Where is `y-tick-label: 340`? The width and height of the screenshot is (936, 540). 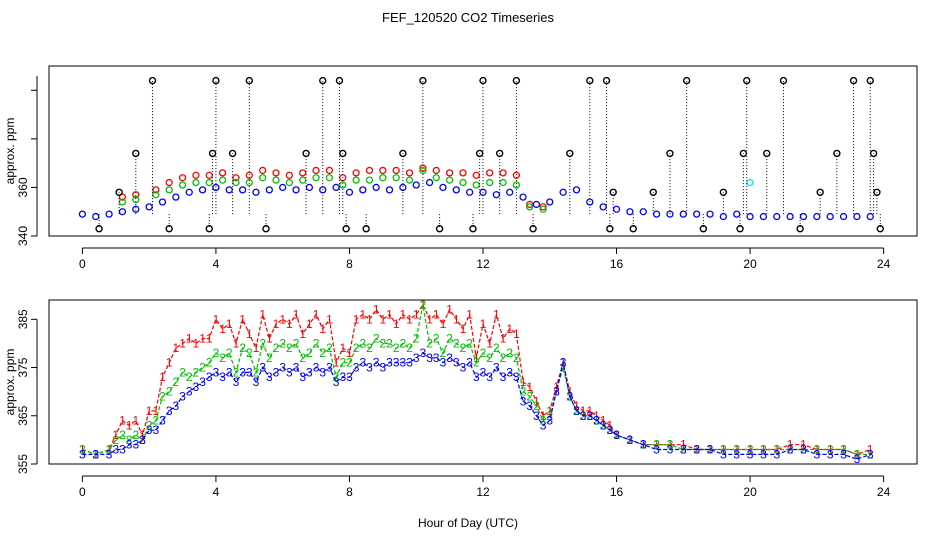
y-tick-label: 340 is located at coordinates (23, 236).